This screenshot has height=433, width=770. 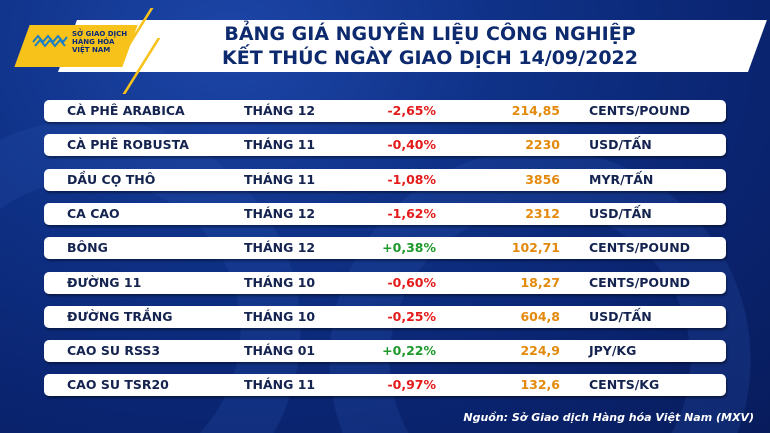 What do you see at coordinates (624, 385) in the screenshot?
I see `price-unit: CENTS/KG` at bounding box center [624, 385].